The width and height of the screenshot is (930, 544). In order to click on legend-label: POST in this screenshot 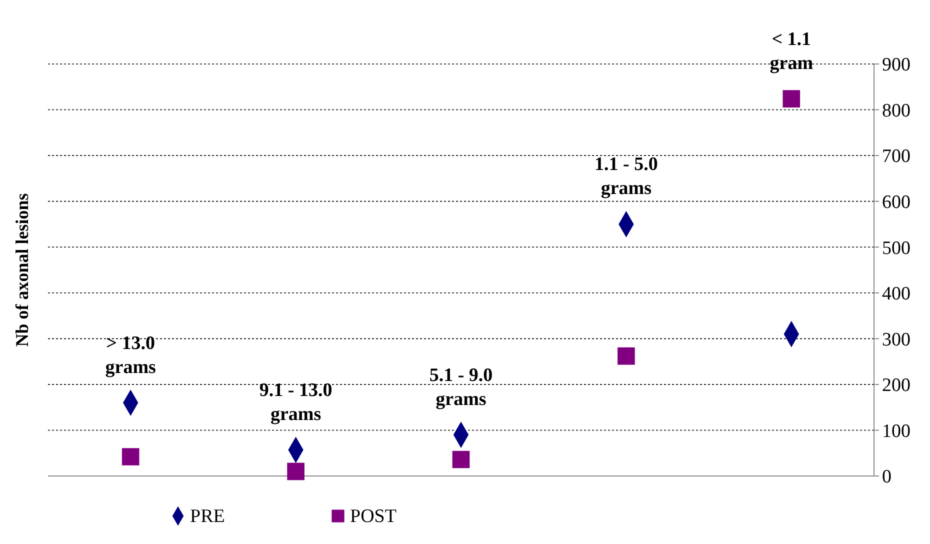, I will do `click(373, 516)`.